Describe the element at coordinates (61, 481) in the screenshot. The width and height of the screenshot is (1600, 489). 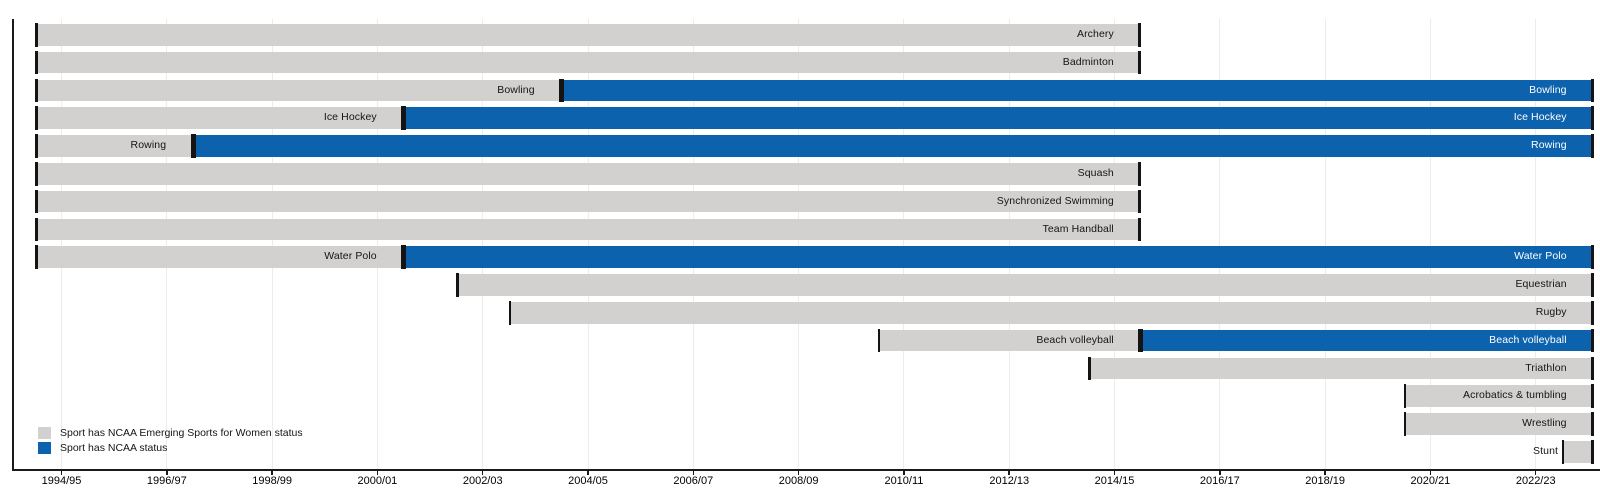
I see `axis-tick-label: 1994/95` at that location.